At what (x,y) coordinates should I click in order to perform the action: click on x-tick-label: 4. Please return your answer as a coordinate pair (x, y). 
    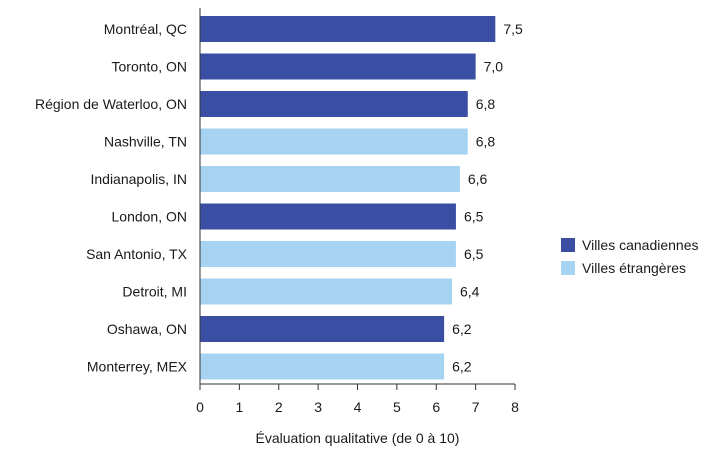
    Looking at the image, I should click on (358, 407).